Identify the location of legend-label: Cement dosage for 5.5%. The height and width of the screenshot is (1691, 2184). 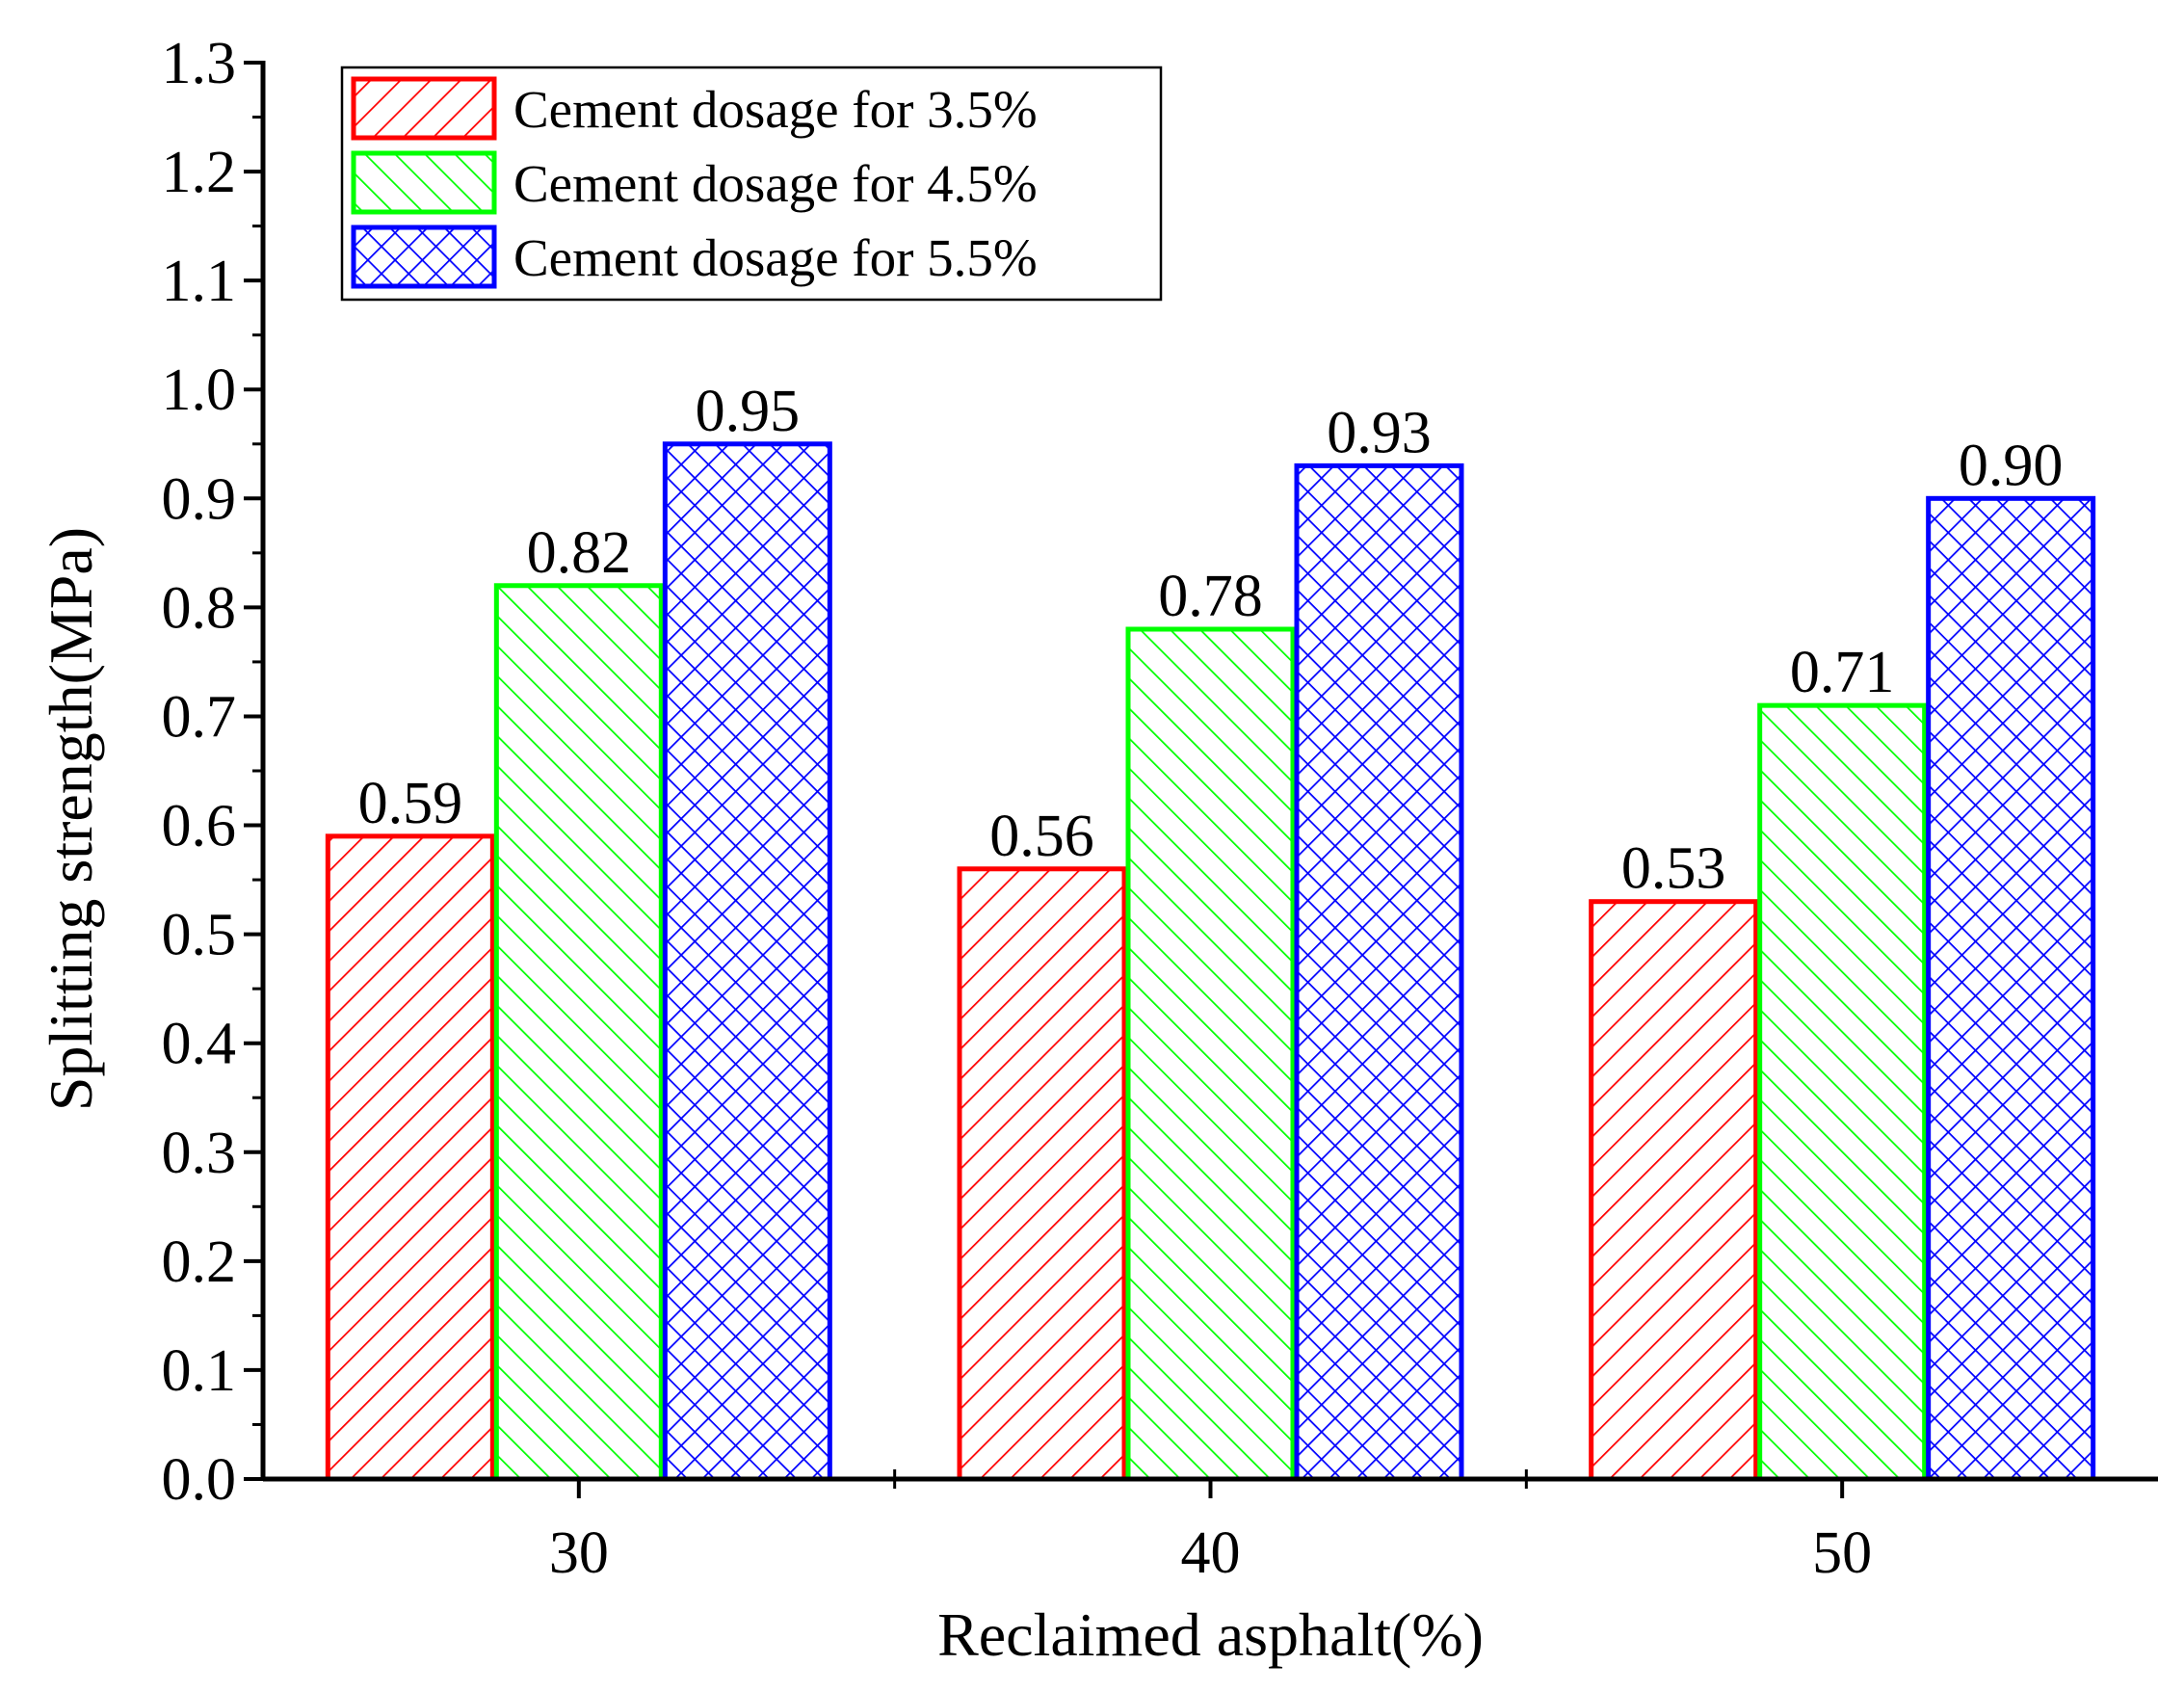
(776, 257).